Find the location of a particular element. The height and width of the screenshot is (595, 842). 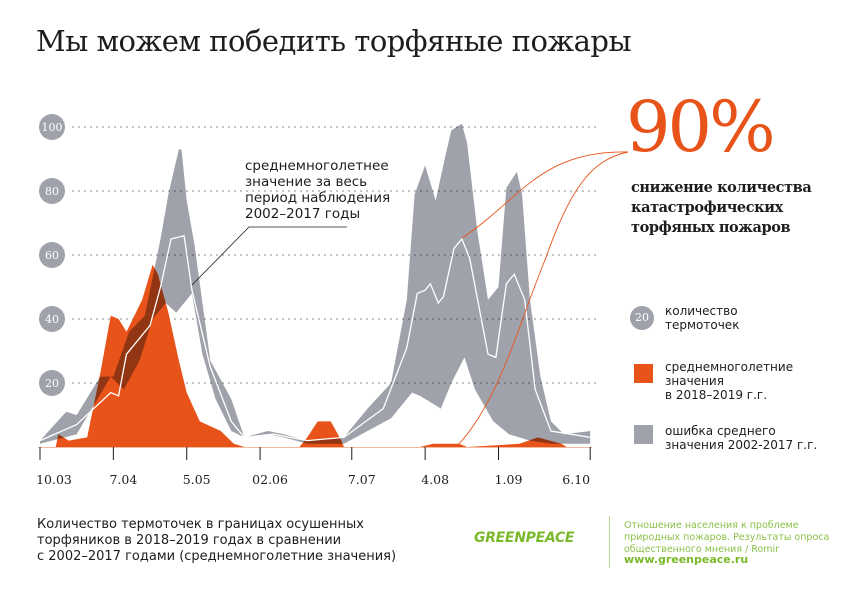

x-axis: 10.03 7.04 5.05 02.06 7.07 4.08 1.09 6.10 is located at coordinates (314, 467).